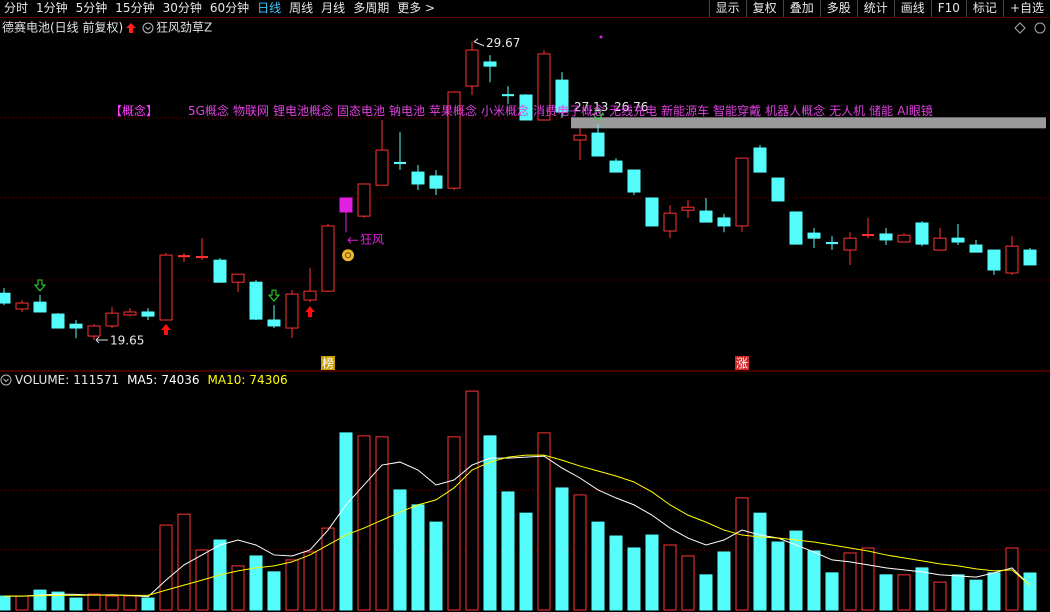 This screenshot has height=612, width=1050. Describe the element at coordinates (742, 363) in the screenshot. I see `event-marker-label: 涨` at that location.